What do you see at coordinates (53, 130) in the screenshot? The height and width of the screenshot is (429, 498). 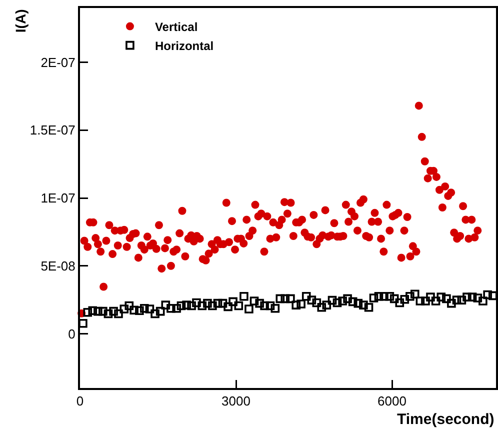 I see `y-tick-label: 1.5E-07` at bounding box center [53, 130].